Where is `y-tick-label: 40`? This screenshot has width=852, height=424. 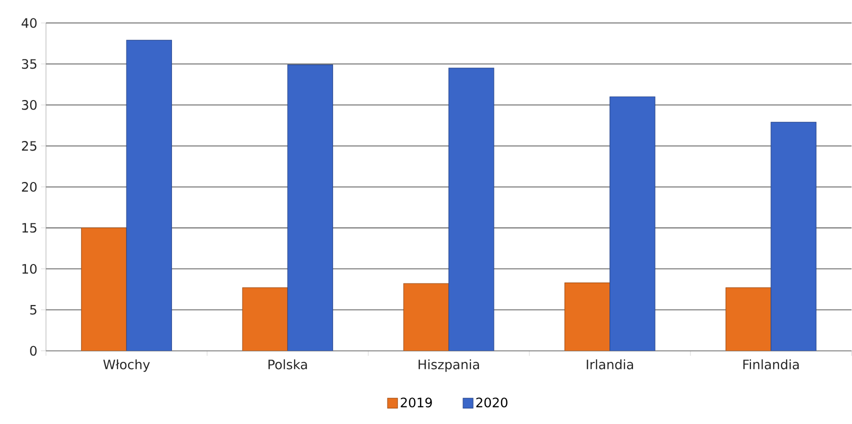 y-tick-label: 40 is located at coordinates (29, 23).